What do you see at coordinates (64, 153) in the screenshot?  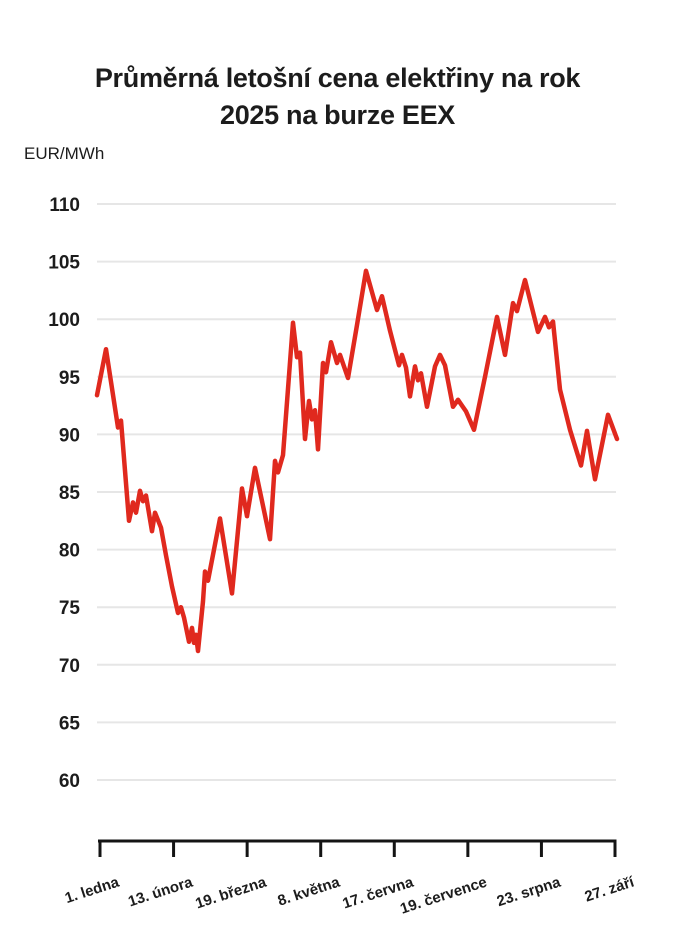 I see `y-axis-unit-label: EUR/MWh` at bounding box center [64, 153].